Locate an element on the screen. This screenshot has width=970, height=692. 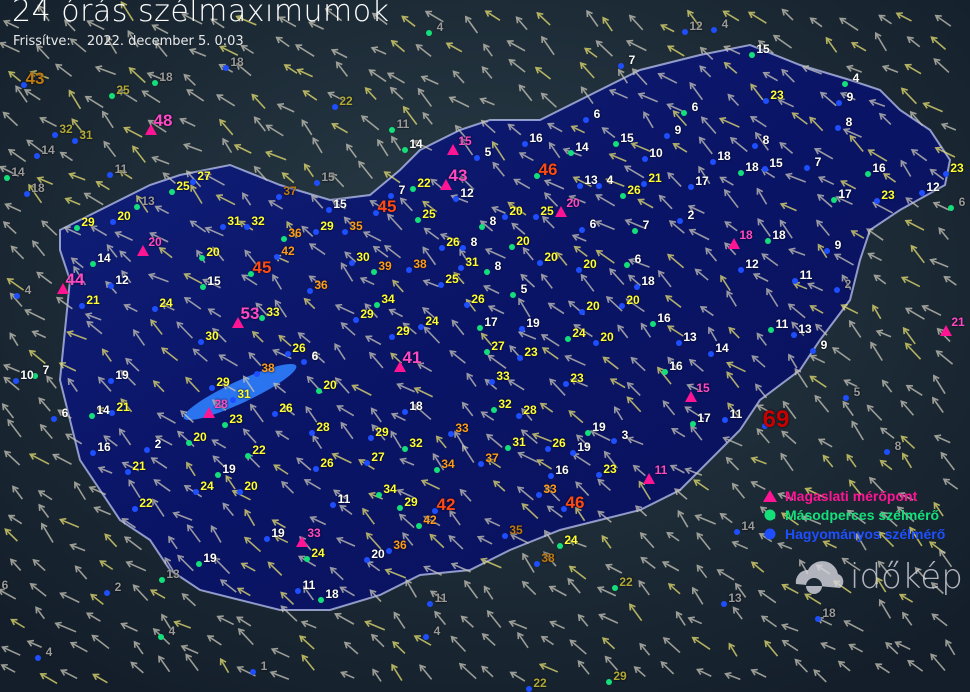
station-value: 25 is located at coordinates (183, 186).